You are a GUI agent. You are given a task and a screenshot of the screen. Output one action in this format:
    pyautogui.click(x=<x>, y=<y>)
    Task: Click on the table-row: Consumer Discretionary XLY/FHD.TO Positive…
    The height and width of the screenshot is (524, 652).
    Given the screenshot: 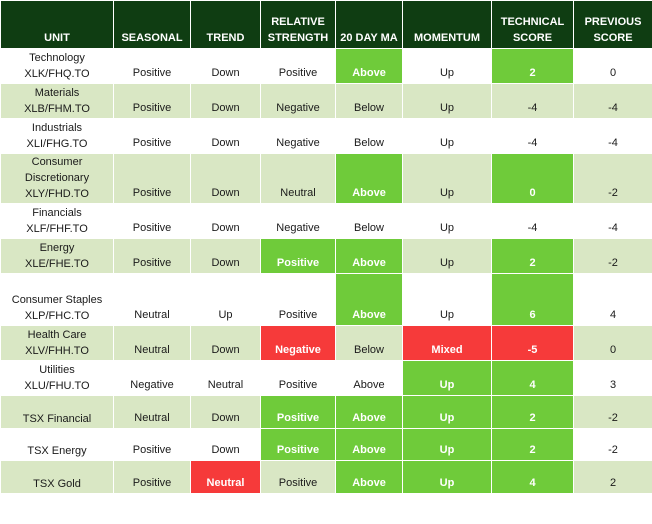 What is the action you would take?
    pyautogui.click(x=326, y=178)
    